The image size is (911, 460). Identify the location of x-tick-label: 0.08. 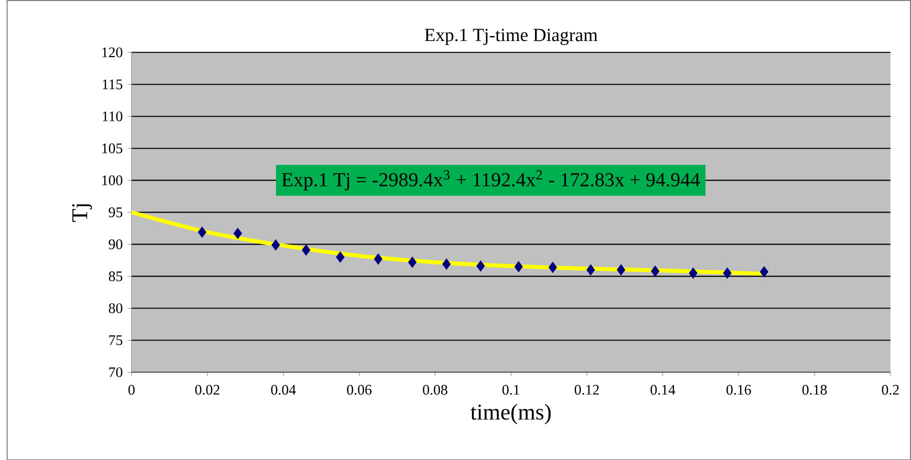
(435, 389).